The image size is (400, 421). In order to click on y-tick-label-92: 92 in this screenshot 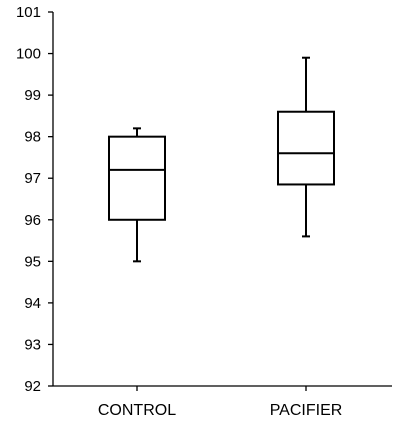, I will do `click(32, 386)`.